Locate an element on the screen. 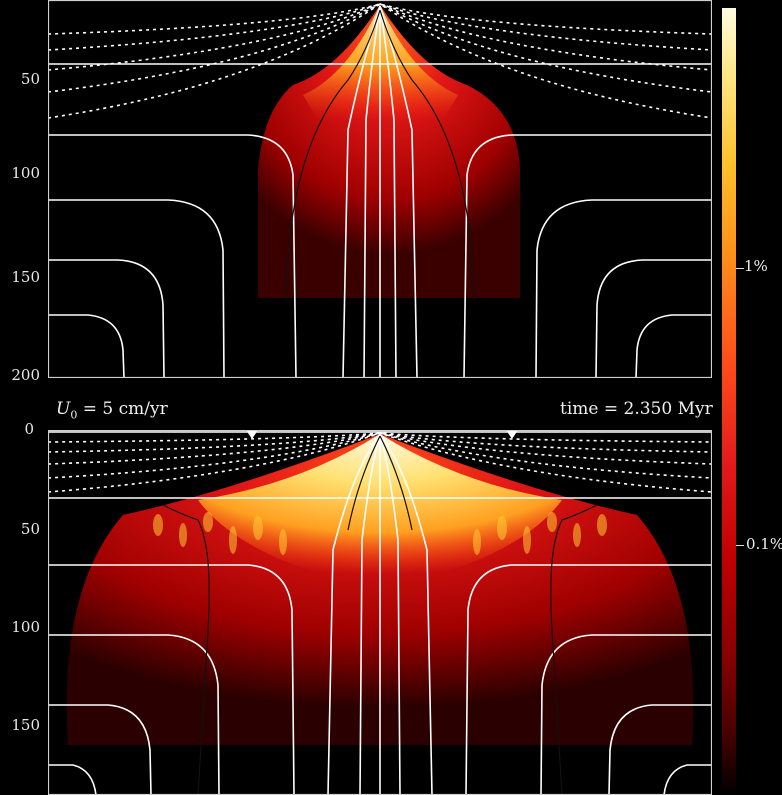  colorbar is located at coordinates (729, 401).